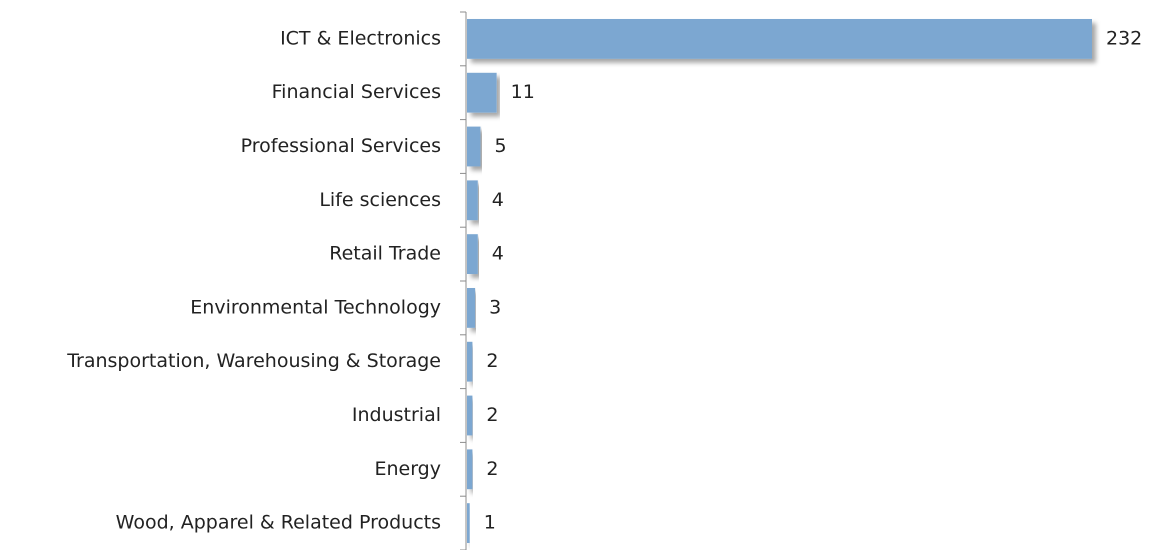 This screenshot has width=1155, height=550. I want to click on value-label: 5, so click(500, 146).